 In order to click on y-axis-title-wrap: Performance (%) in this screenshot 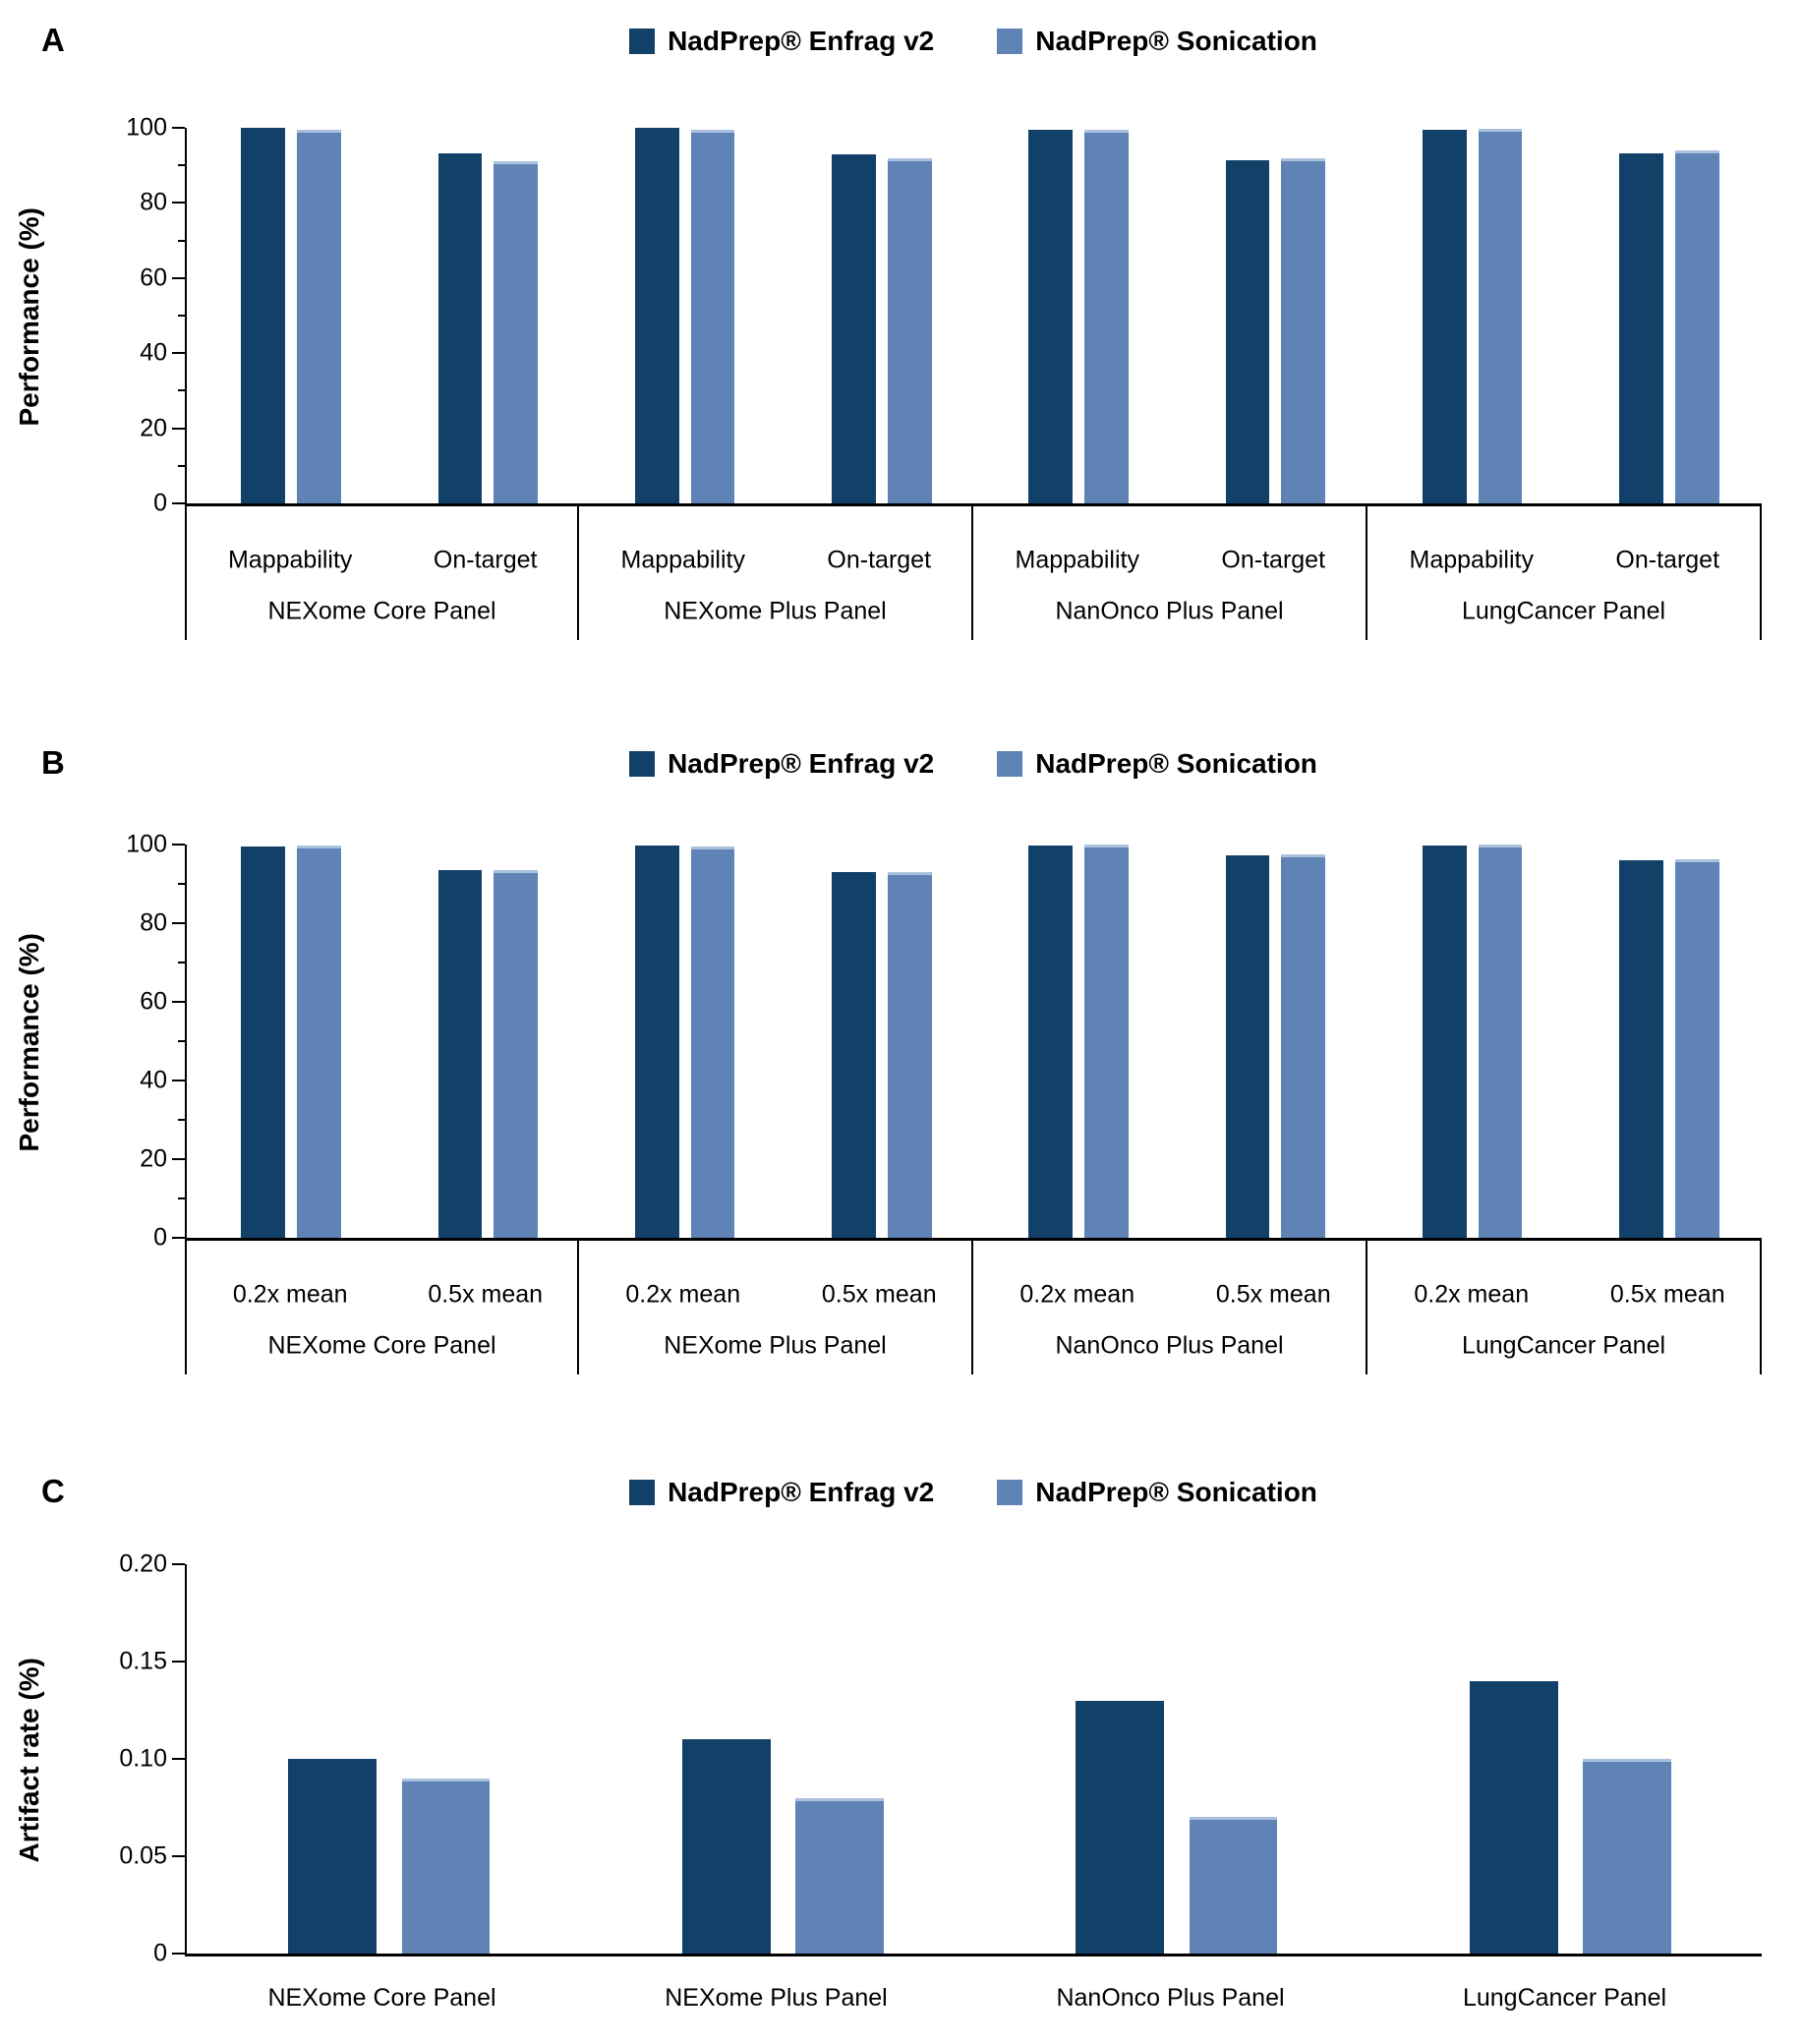, I will do `click(29, 1043)`.